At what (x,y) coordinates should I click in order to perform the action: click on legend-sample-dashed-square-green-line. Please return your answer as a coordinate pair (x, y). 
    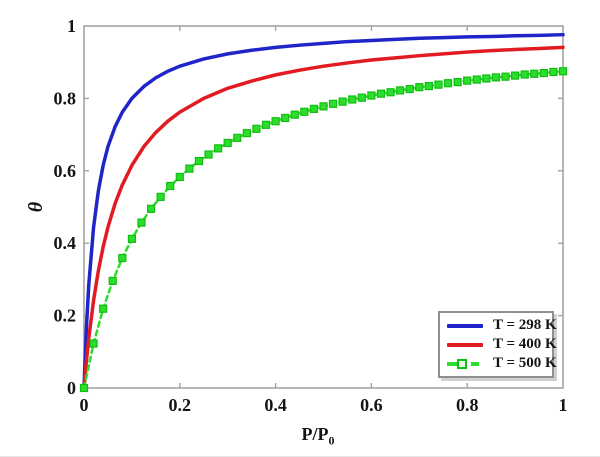
    Looking at the image, I should click on (467, 363).